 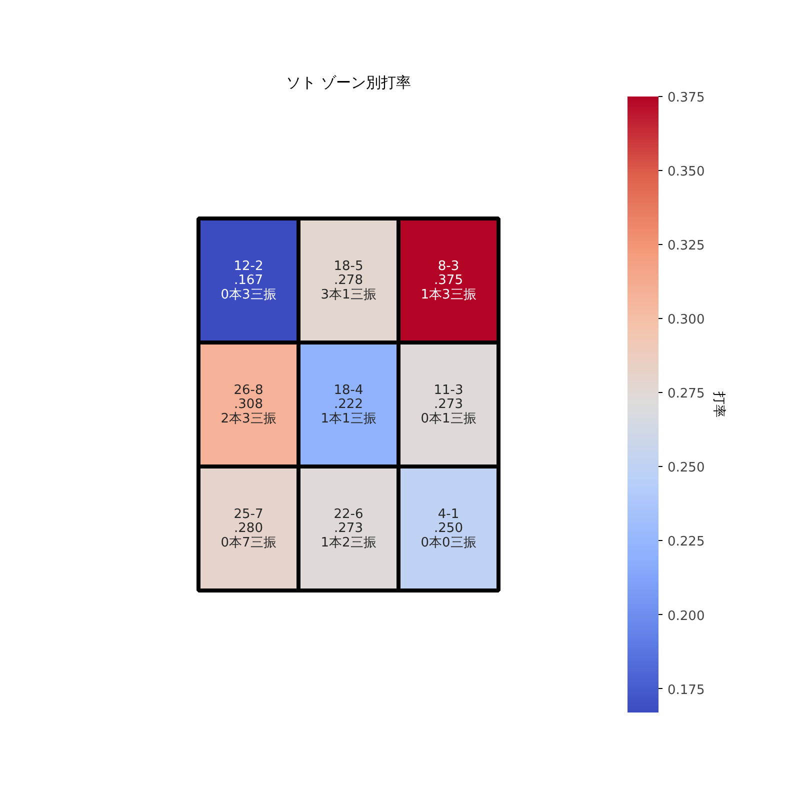 What do you see at coordinates (348, 83) in the screenshot?
I see `chart-title: ソト ゾーン別打率` at bounding box center [348, 83].